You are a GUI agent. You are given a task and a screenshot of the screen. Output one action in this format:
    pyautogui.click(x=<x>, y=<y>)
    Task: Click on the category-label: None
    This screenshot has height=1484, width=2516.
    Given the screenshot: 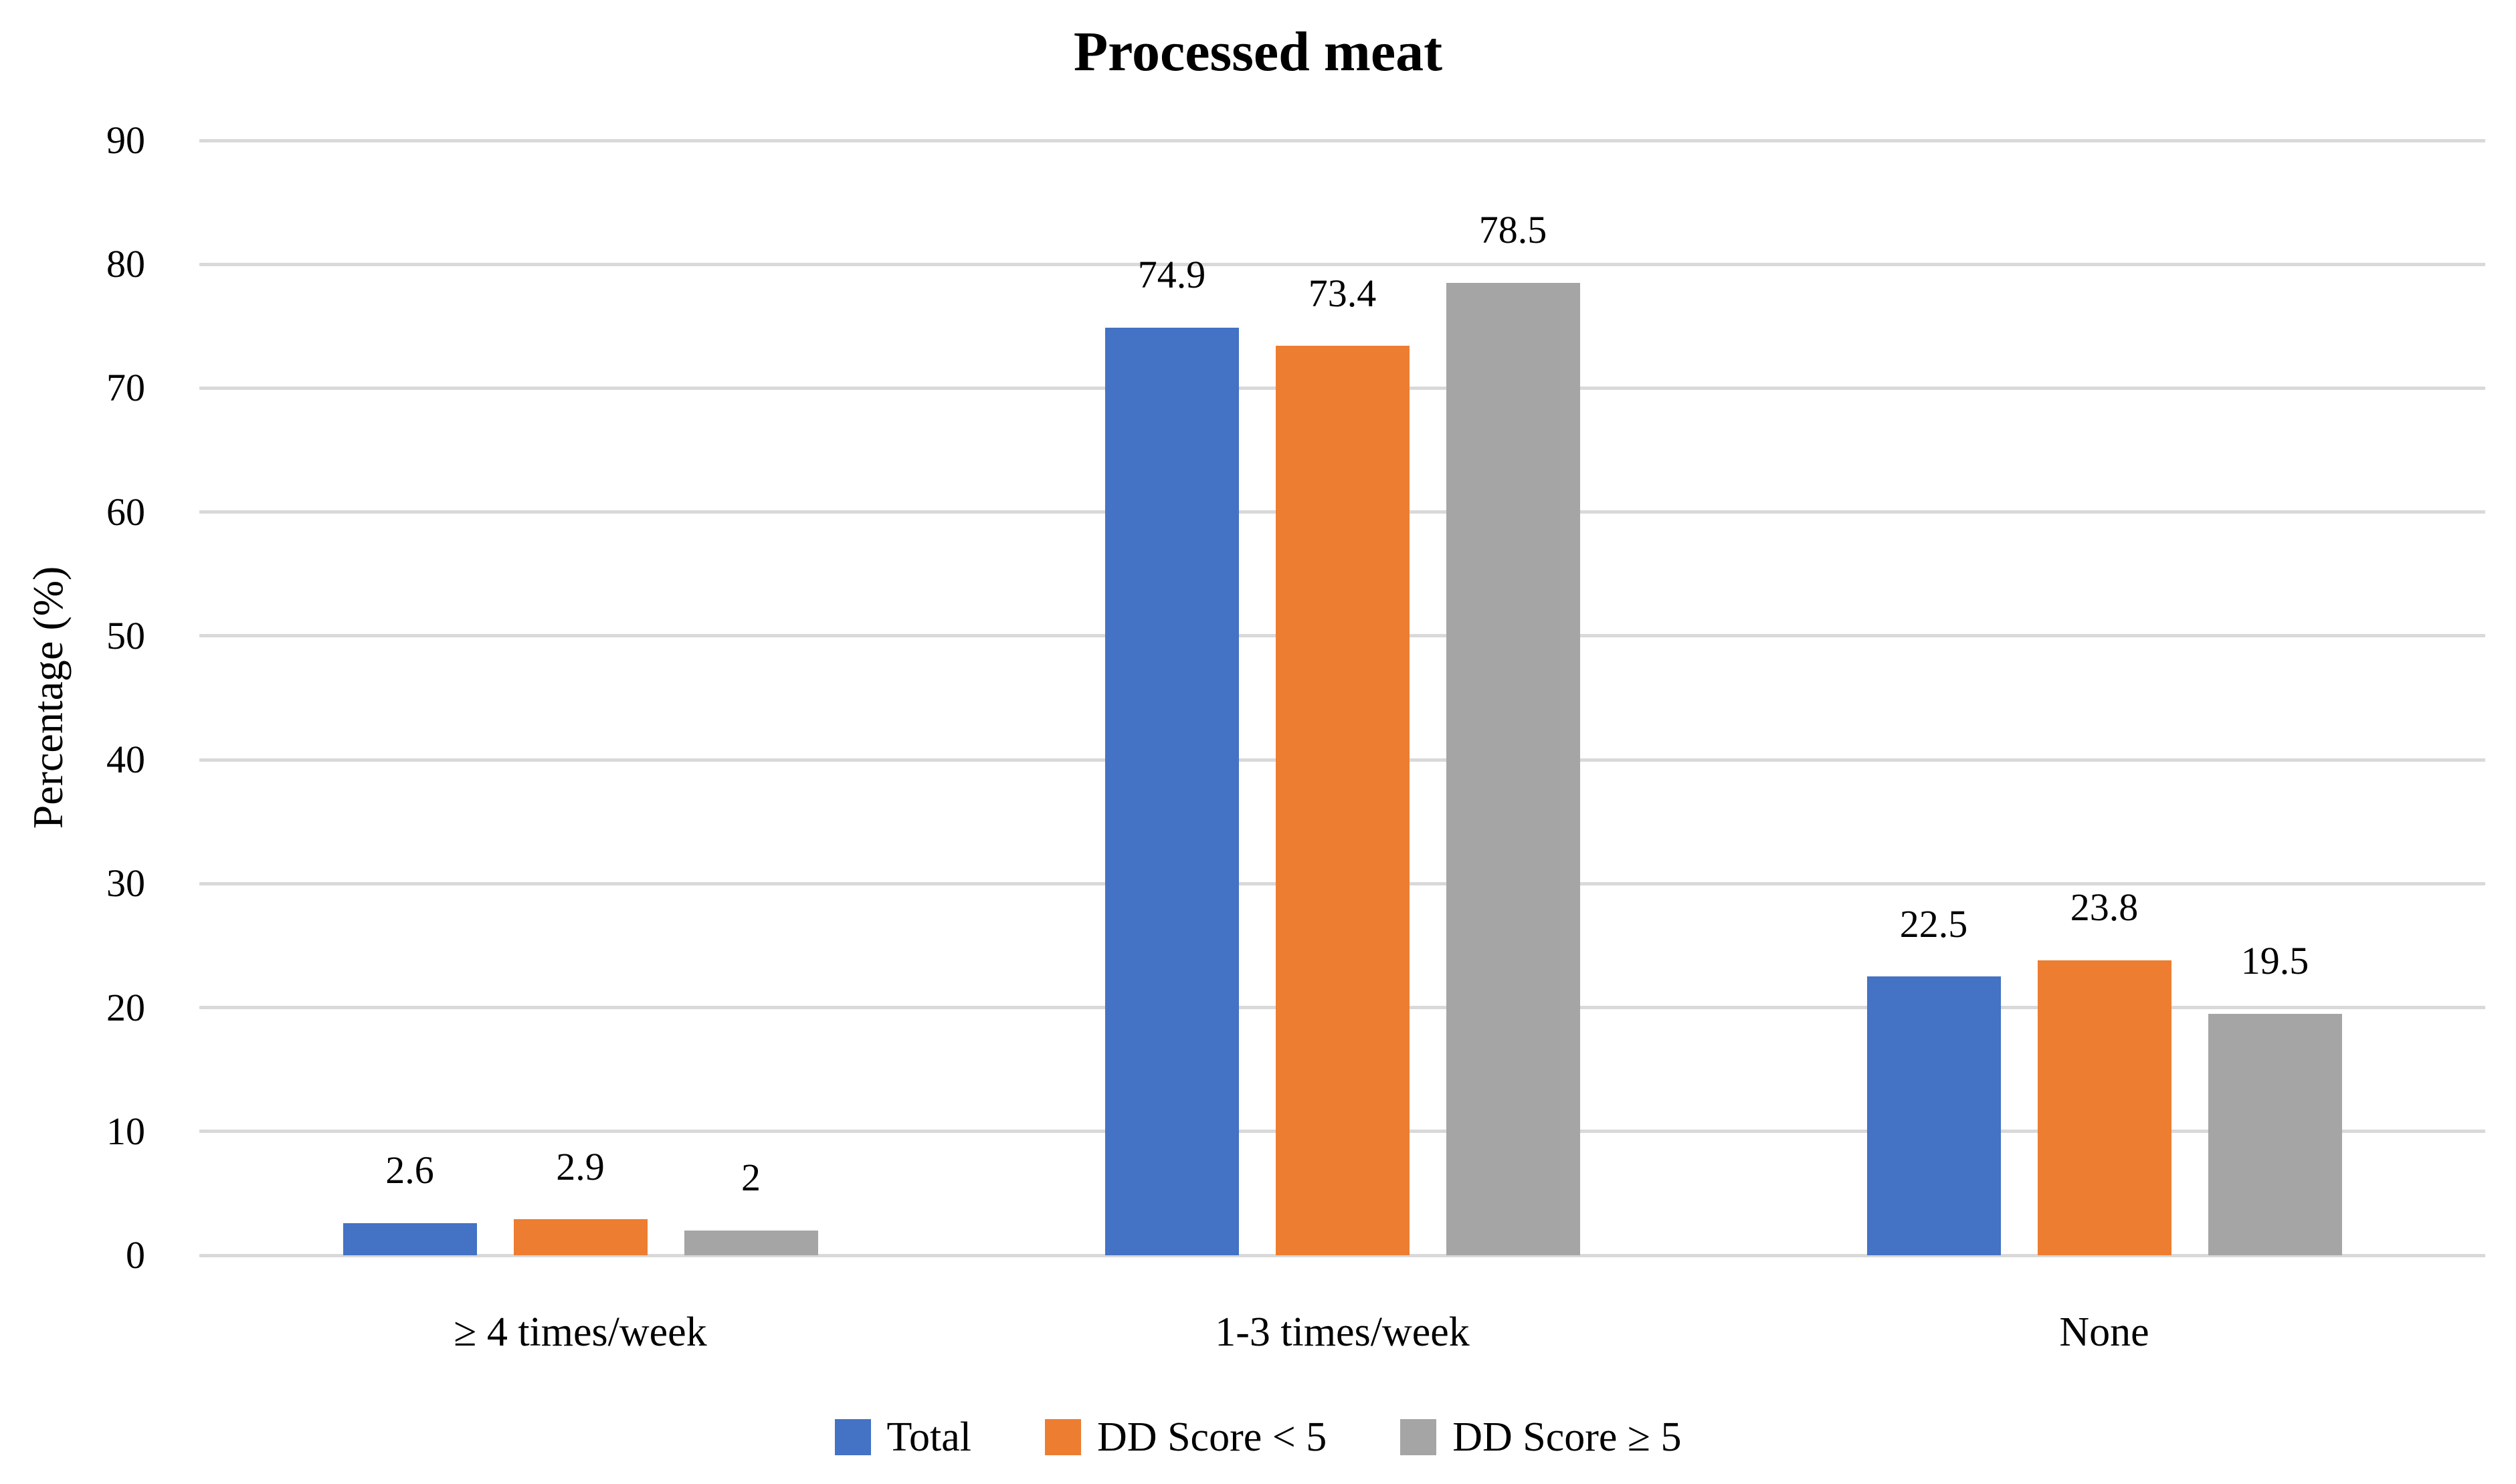 What is the action you would take?
    pyautogui.click(x=2104, y=1332)
    